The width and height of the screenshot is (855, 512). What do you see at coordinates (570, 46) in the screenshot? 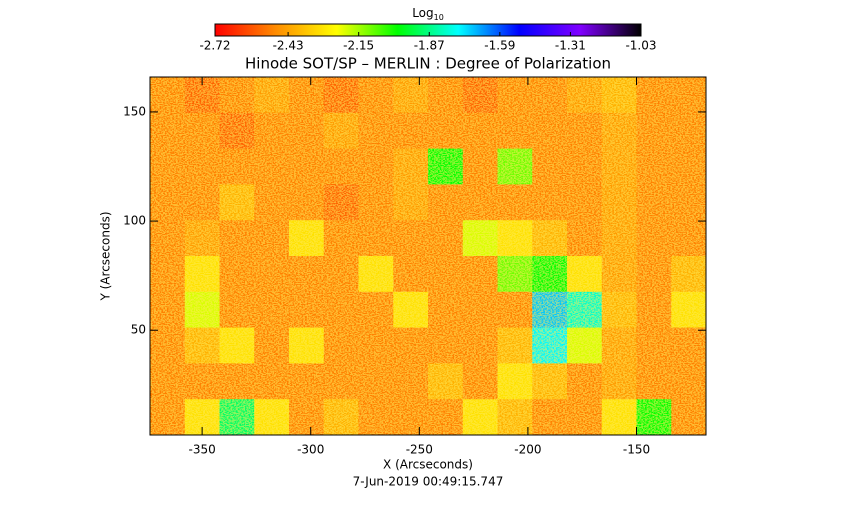
I see `colorbar-tick-label: -1.31` at bounding box center [570, 46].